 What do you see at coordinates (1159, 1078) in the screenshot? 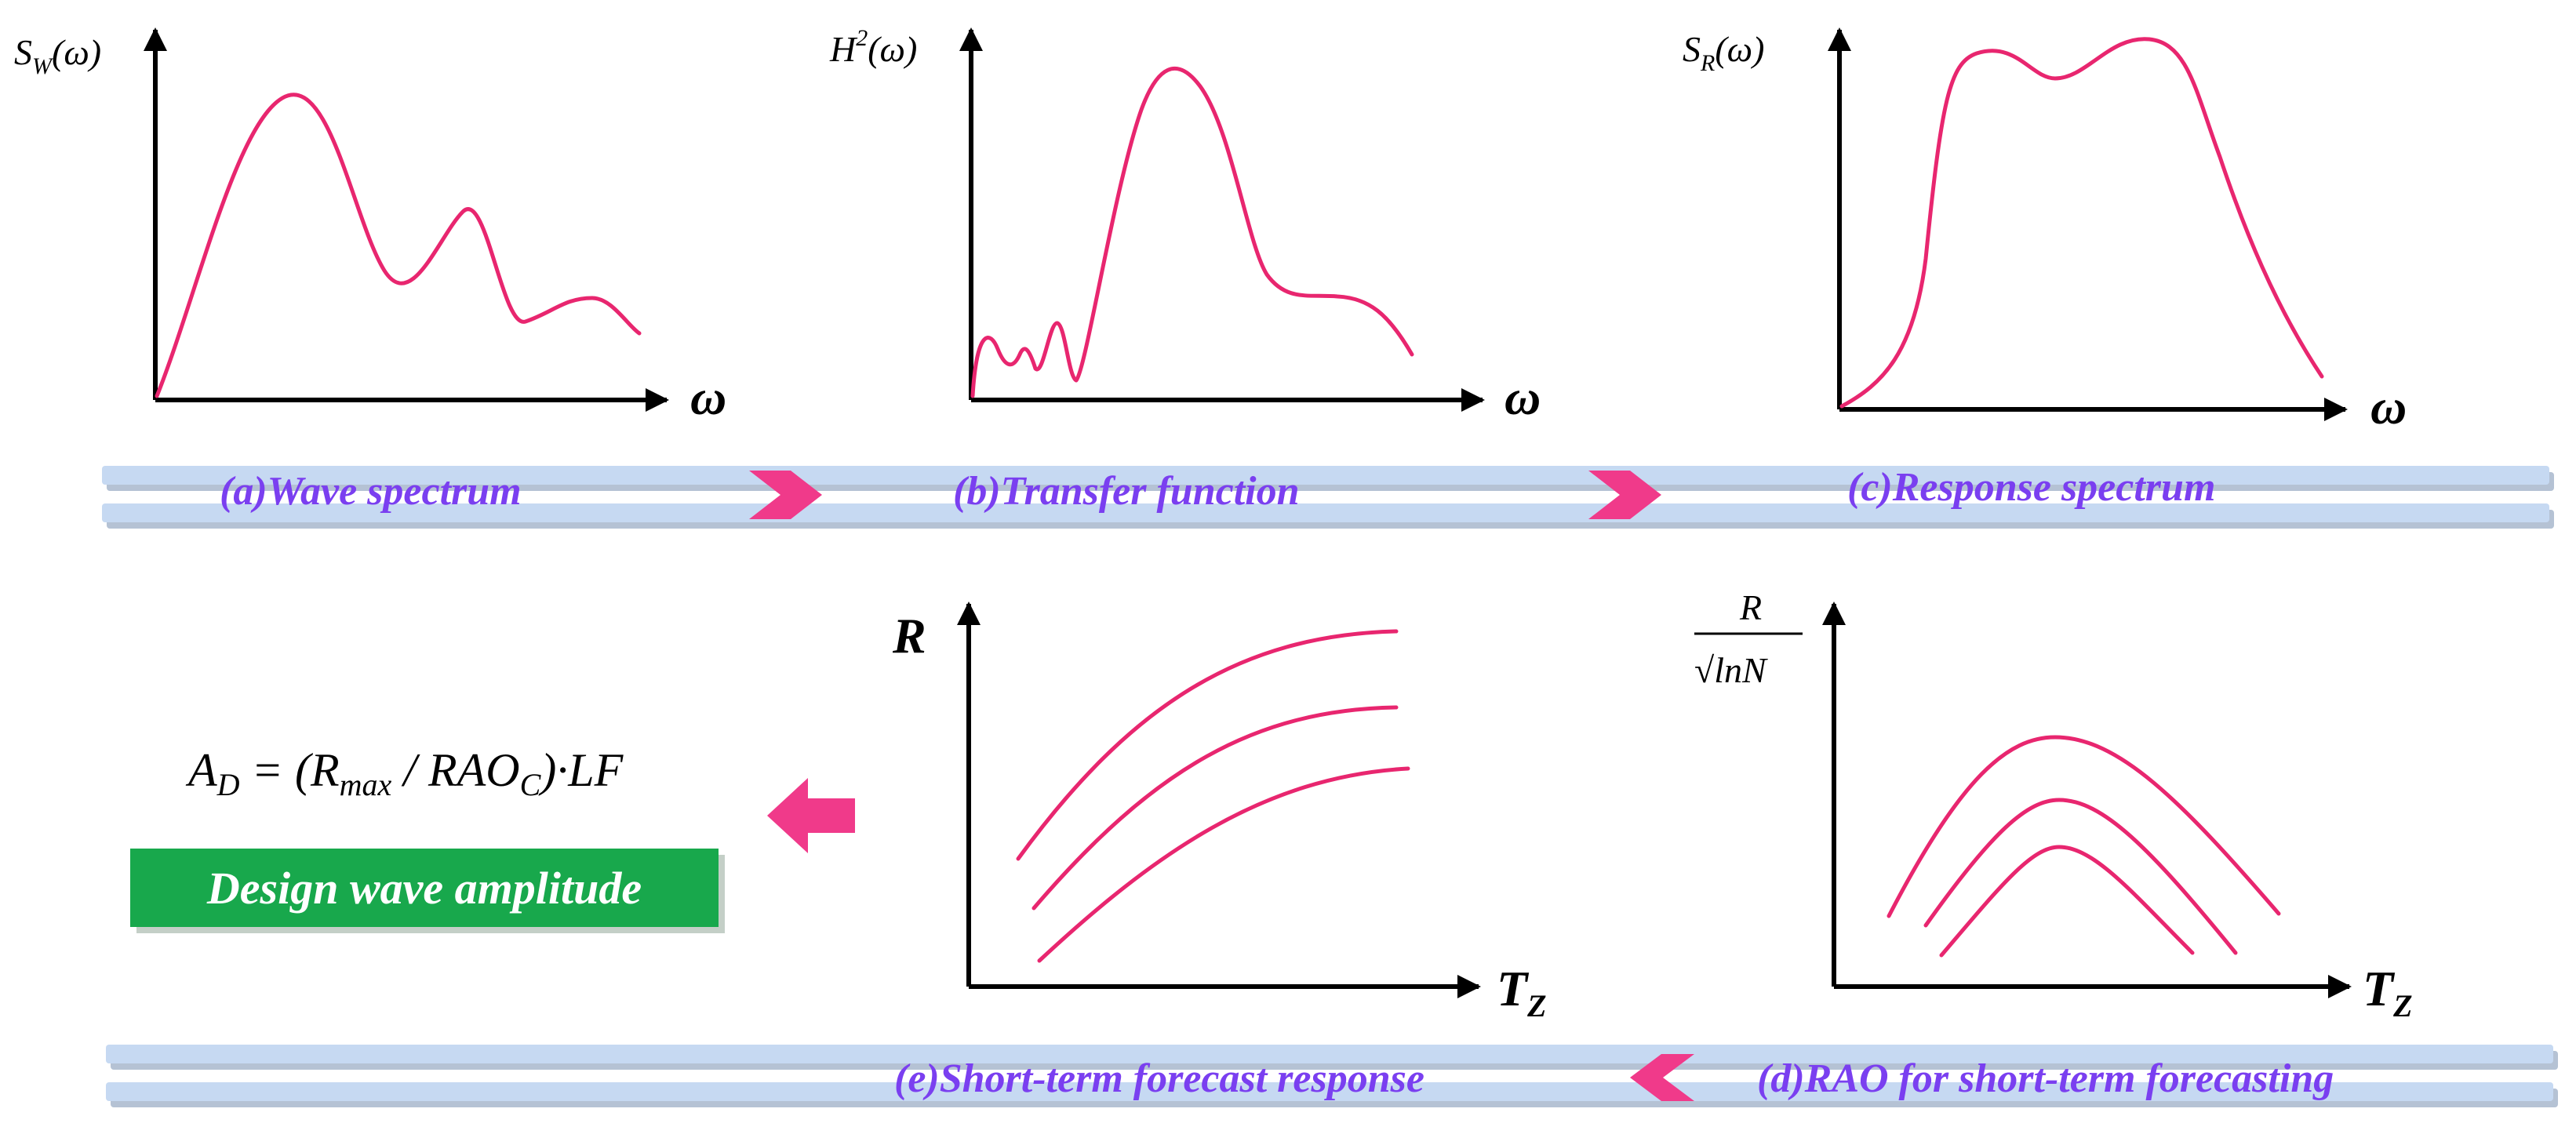
I see `caption-e: (e)Short-term forecast response` at bounding box center [1159, 1078].